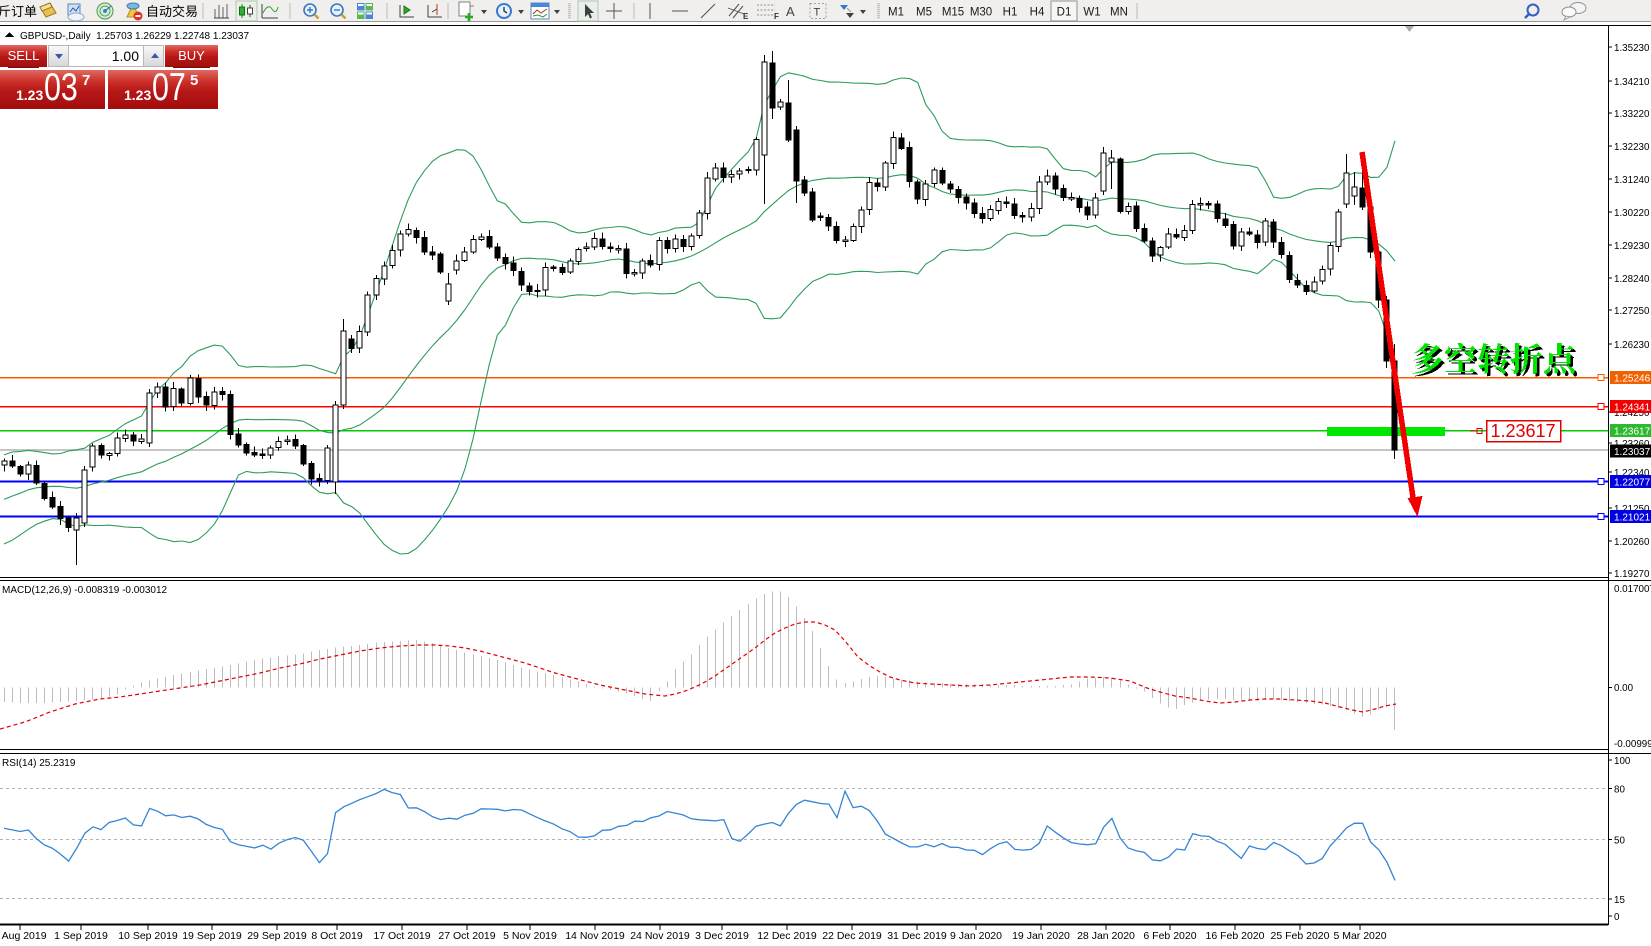  Describe the element at coordinates (817, 13) in the screenshot. I see `svg-text: T` at that location.